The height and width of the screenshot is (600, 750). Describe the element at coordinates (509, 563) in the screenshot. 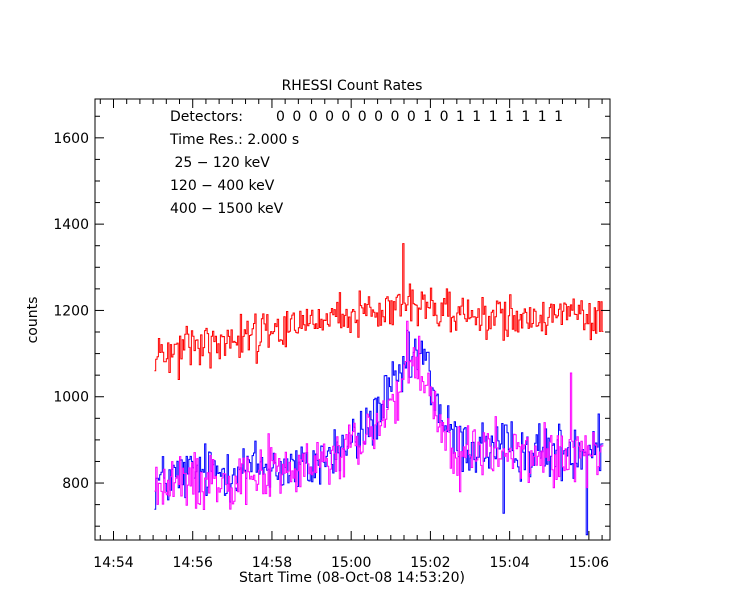

I see `x-tick-label: 15:04` at that location.